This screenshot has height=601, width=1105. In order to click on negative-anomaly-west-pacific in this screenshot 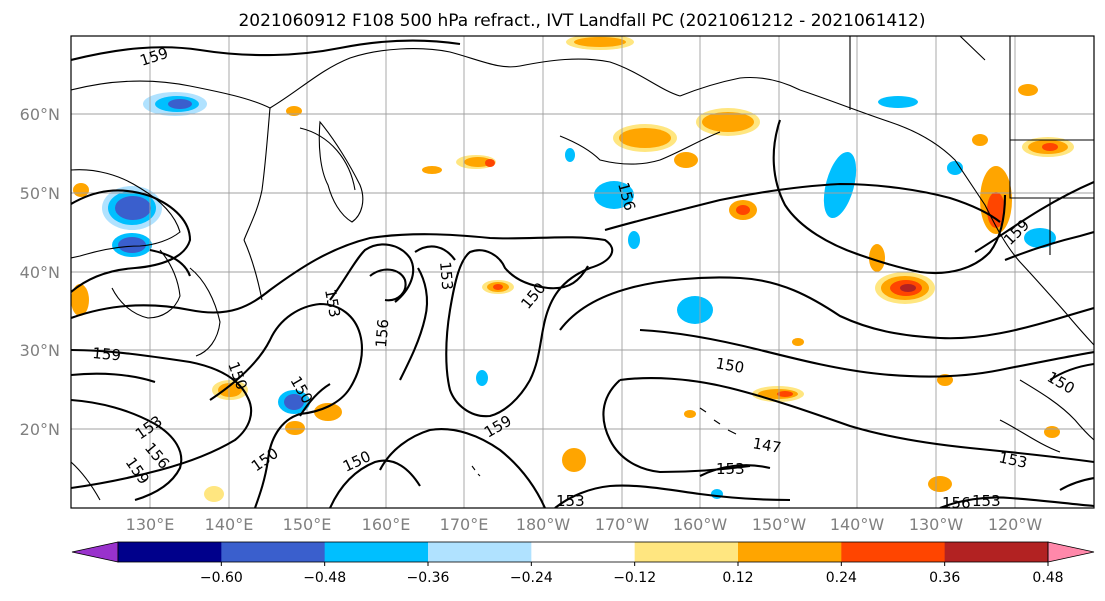, I will do `click(294, 402)`.